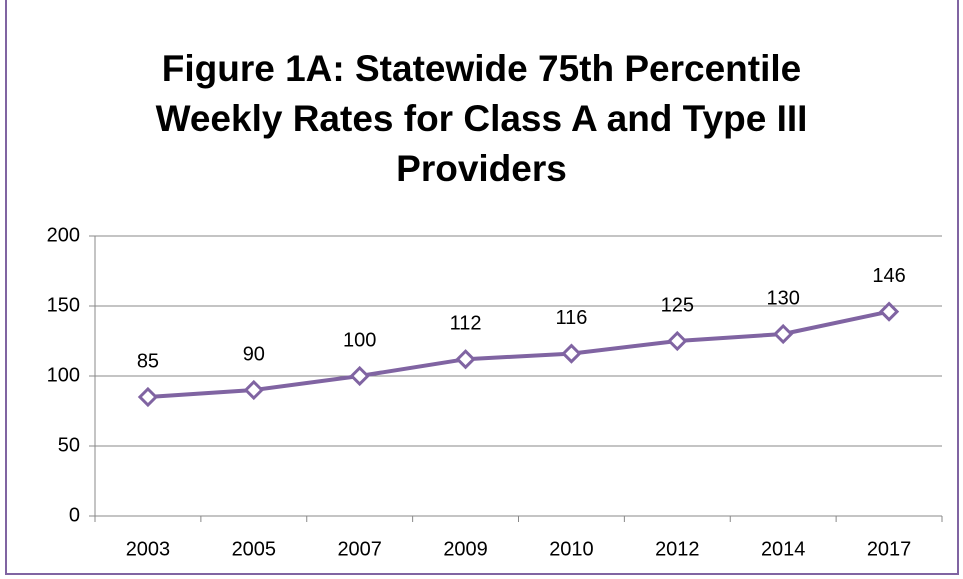 Image resolution: width=963 pixels, height=579 pixels. I want to click on data-label: 112, so click(466, 323).